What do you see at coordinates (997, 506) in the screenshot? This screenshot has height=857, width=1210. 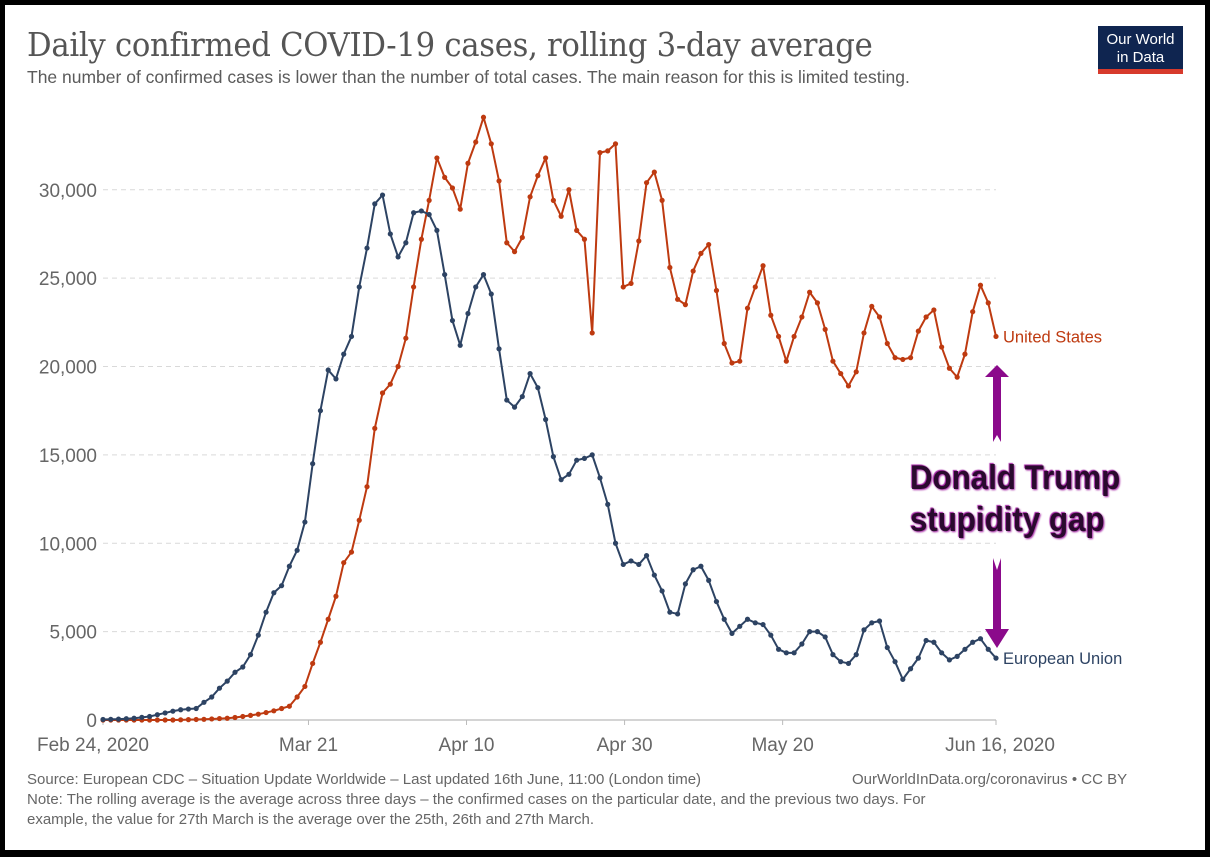 I see `annotation-arrows` at bounding box center [997, 506].